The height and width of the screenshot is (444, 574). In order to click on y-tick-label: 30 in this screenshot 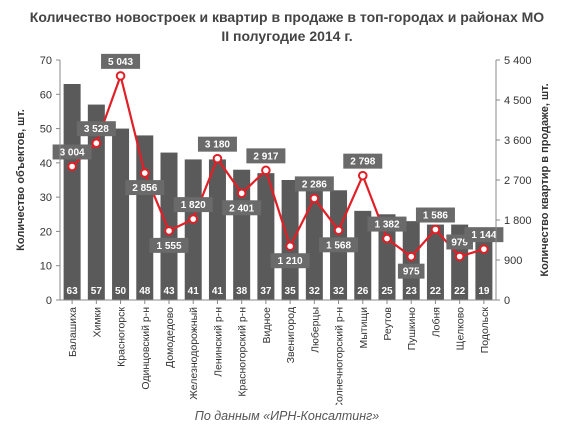, I will do `click(46, 198)`.